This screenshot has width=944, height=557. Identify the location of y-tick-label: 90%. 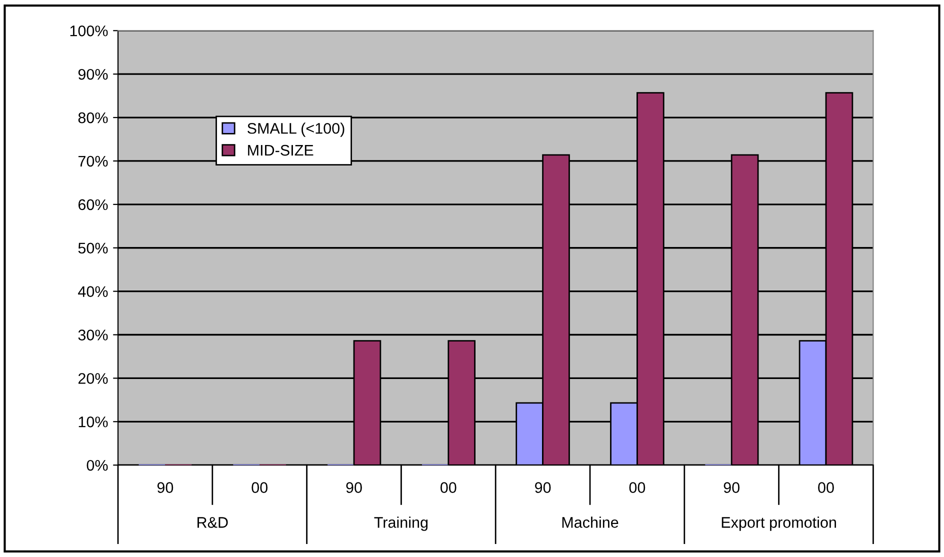
(93, 74).